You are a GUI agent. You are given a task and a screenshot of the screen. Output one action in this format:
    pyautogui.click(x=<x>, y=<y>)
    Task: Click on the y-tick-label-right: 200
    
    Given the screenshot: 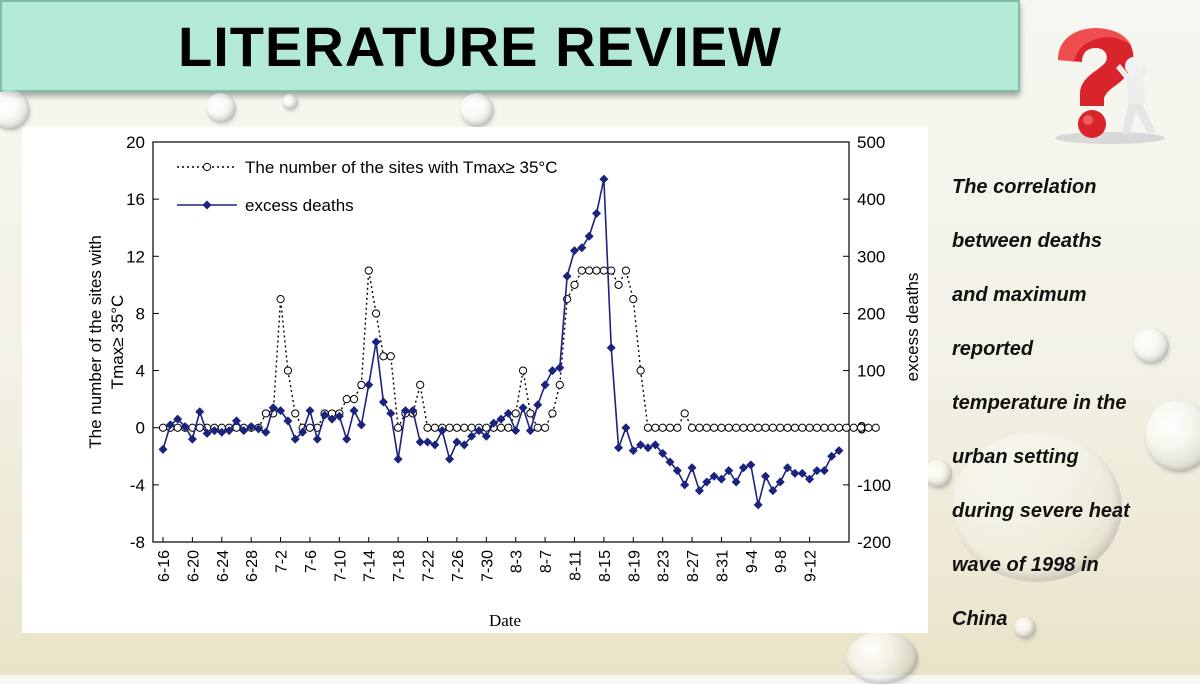 What is the action you would take?
    pyautogui.click(x=871, y=313)
    